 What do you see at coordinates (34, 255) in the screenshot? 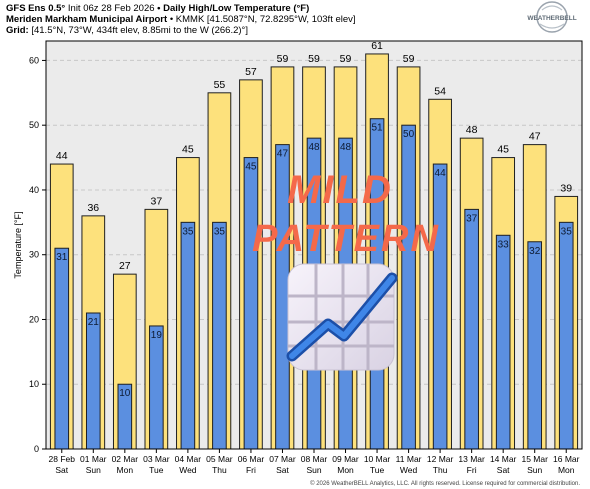
I see `y-tick-label: 30` at bounding box center [34, 255].